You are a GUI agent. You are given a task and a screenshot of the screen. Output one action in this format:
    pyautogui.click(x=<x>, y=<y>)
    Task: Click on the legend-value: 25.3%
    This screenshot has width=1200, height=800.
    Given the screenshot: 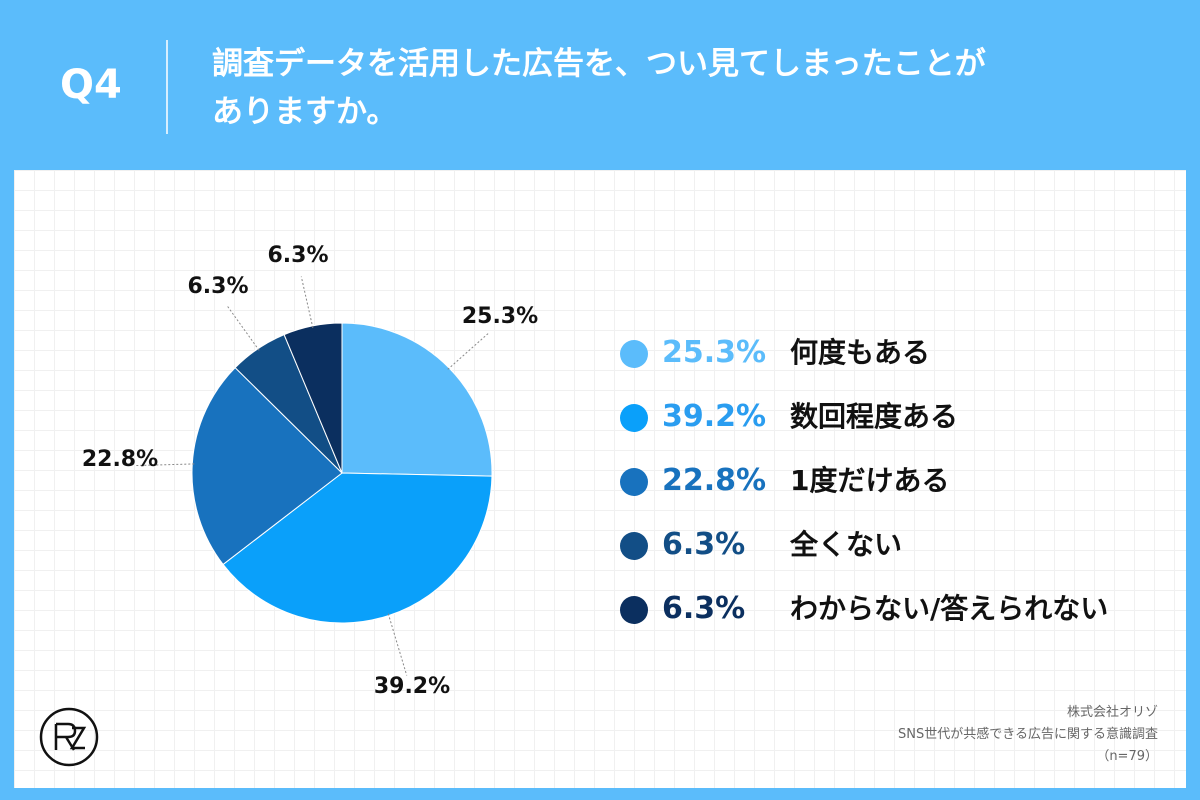 What is the action you would take?
    pyautogui.click(x=714, y=352)
    